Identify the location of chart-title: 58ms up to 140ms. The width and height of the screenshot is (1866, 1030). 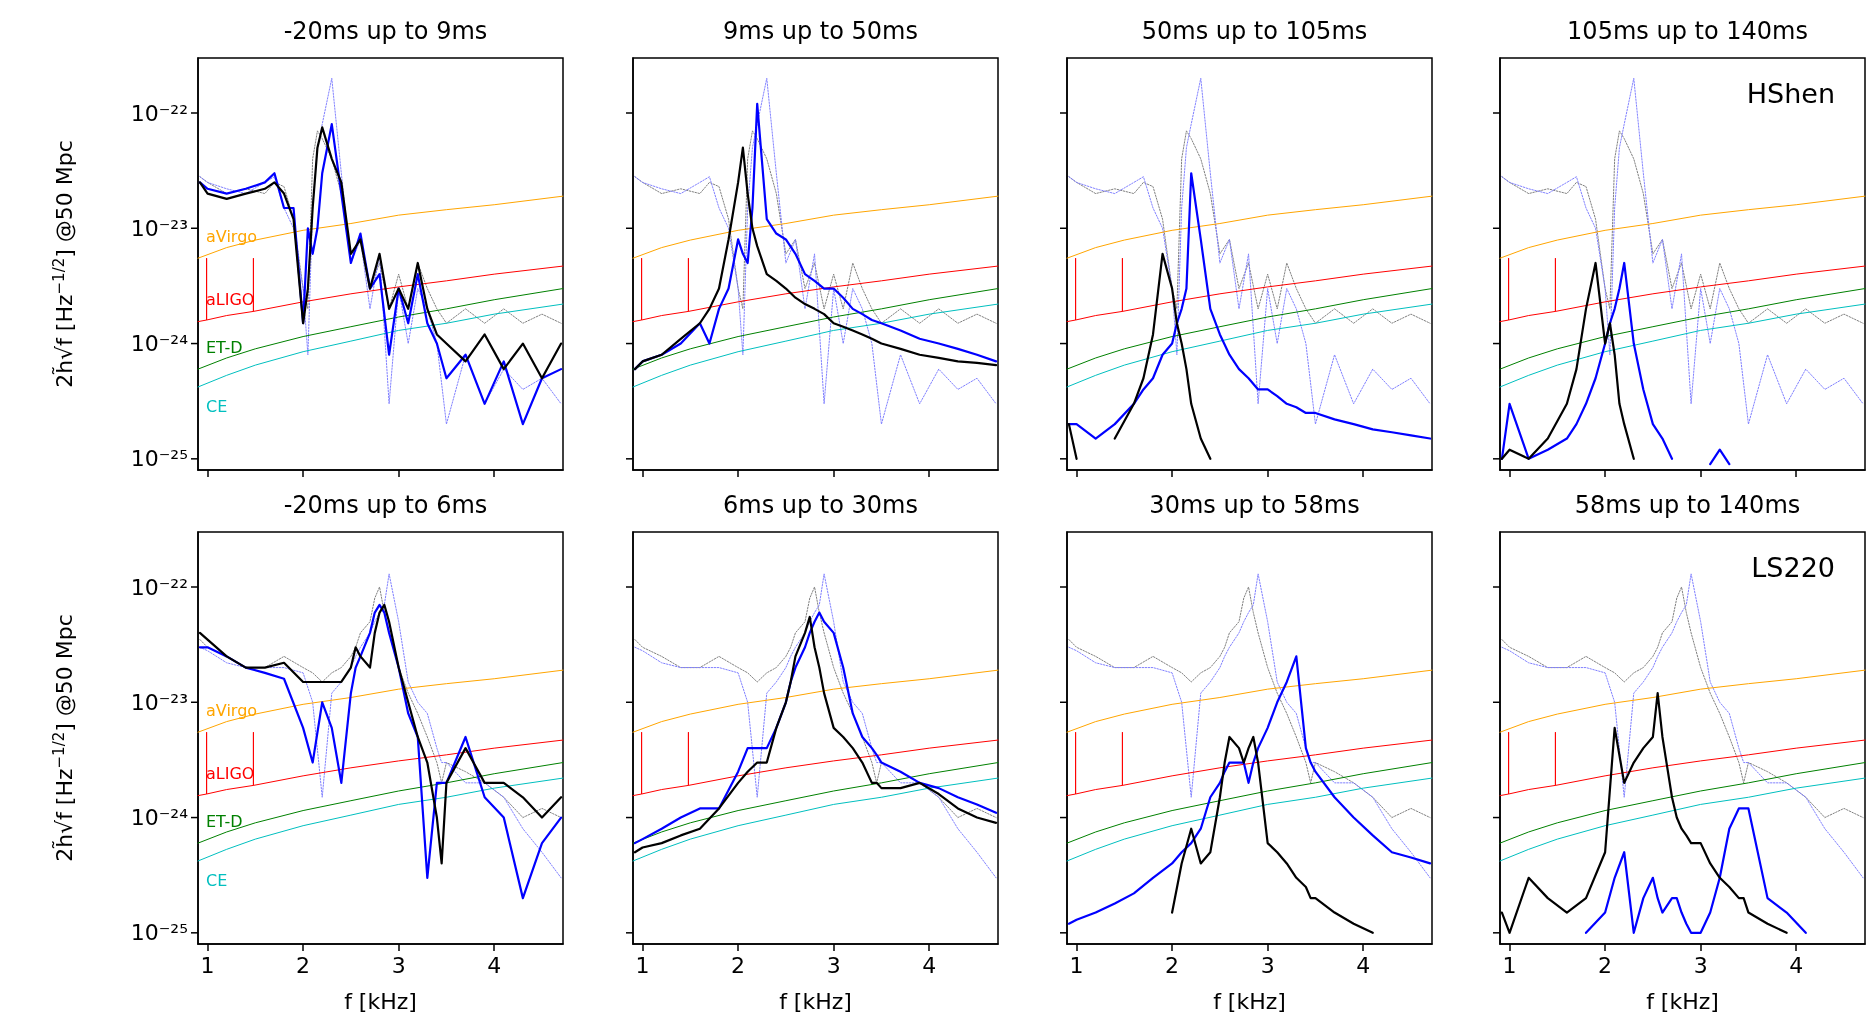
(1687, 505).